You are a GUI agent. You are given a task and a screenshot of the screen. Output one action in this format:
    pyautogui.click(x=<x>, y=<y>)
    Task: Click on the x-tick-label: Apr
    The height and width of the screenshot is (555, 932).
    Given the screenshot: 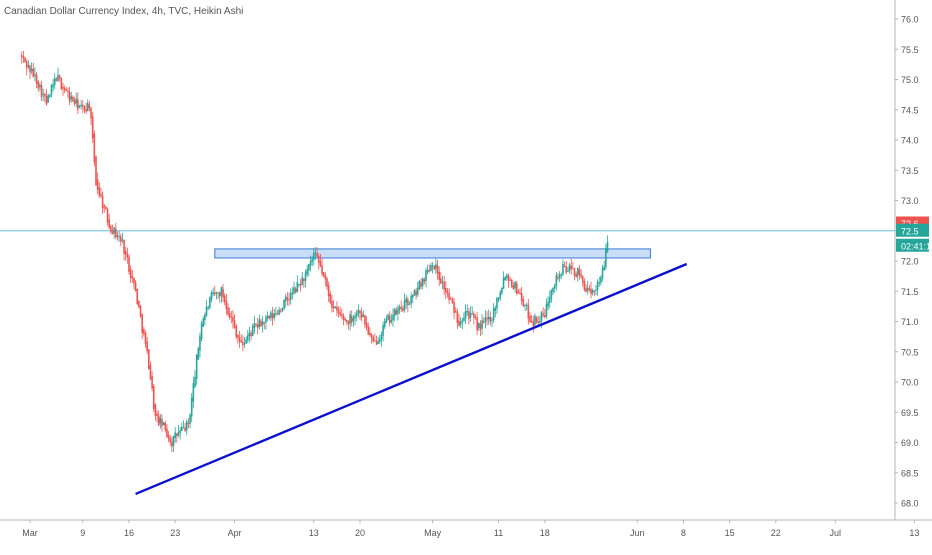 What is the action you would take?
    pyautogui.click(x=235, y=533)
    